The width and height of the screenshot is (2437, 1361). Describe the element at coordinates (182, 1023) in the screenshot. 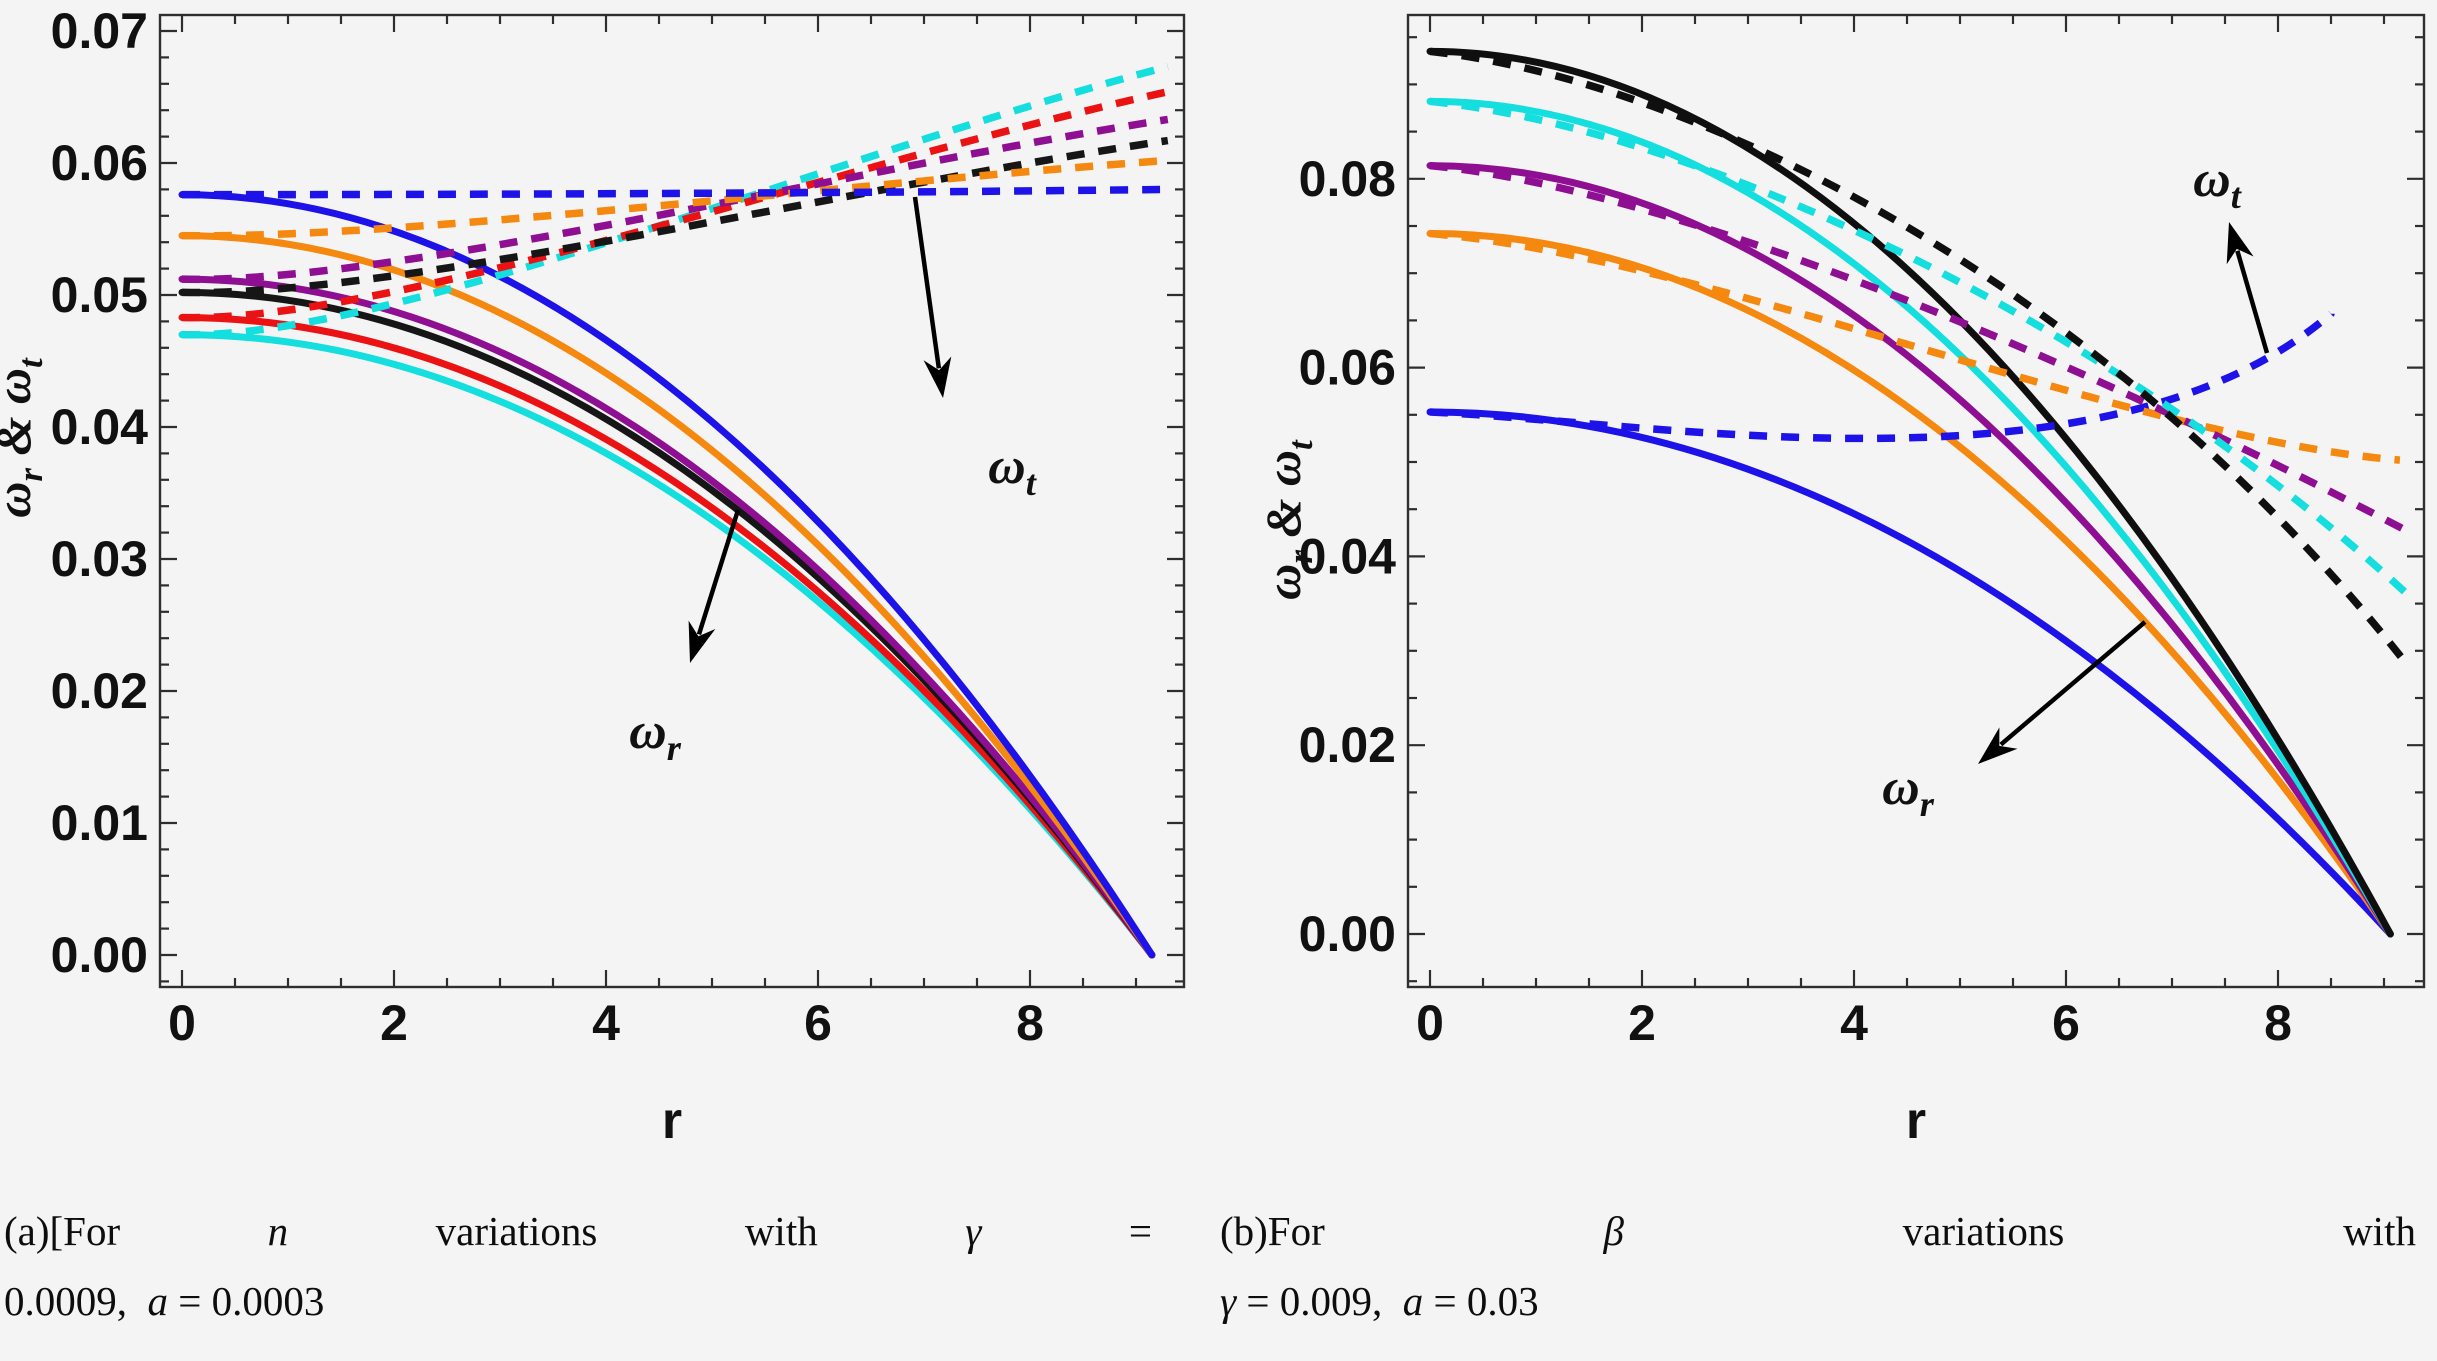

I see `x-tick-label-a-0: 0` at that location.